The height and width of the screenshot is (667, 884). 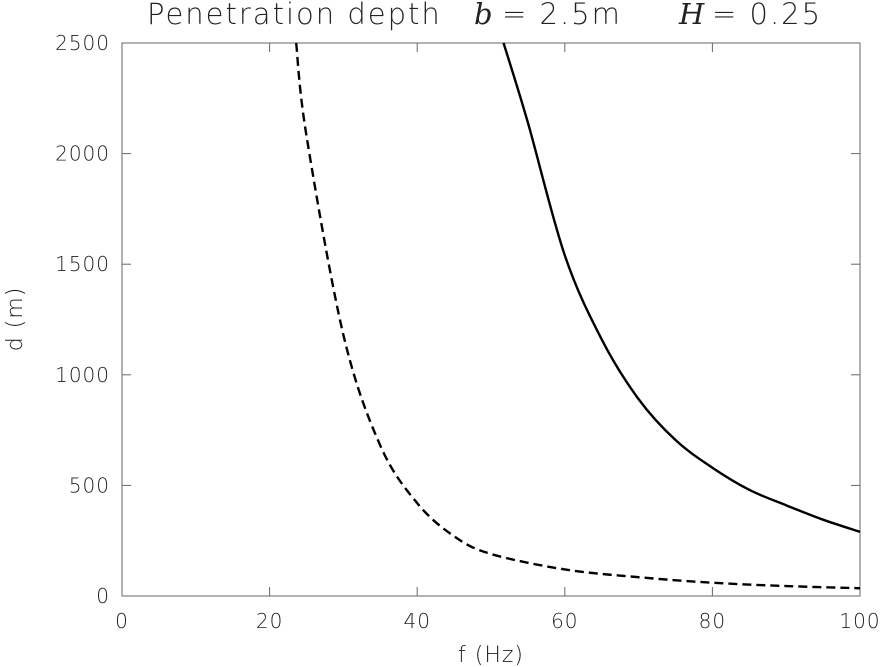 What do you see at coordinates (89, 485) in the screenshot?
I see `y-tick-label: 500` at bounding box center [89, 485].